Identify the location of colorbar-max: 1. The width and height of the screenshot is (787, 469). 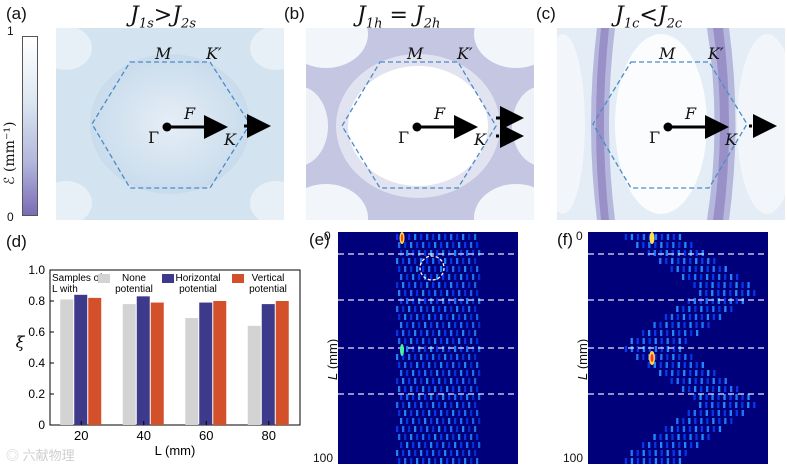
(10, 31).